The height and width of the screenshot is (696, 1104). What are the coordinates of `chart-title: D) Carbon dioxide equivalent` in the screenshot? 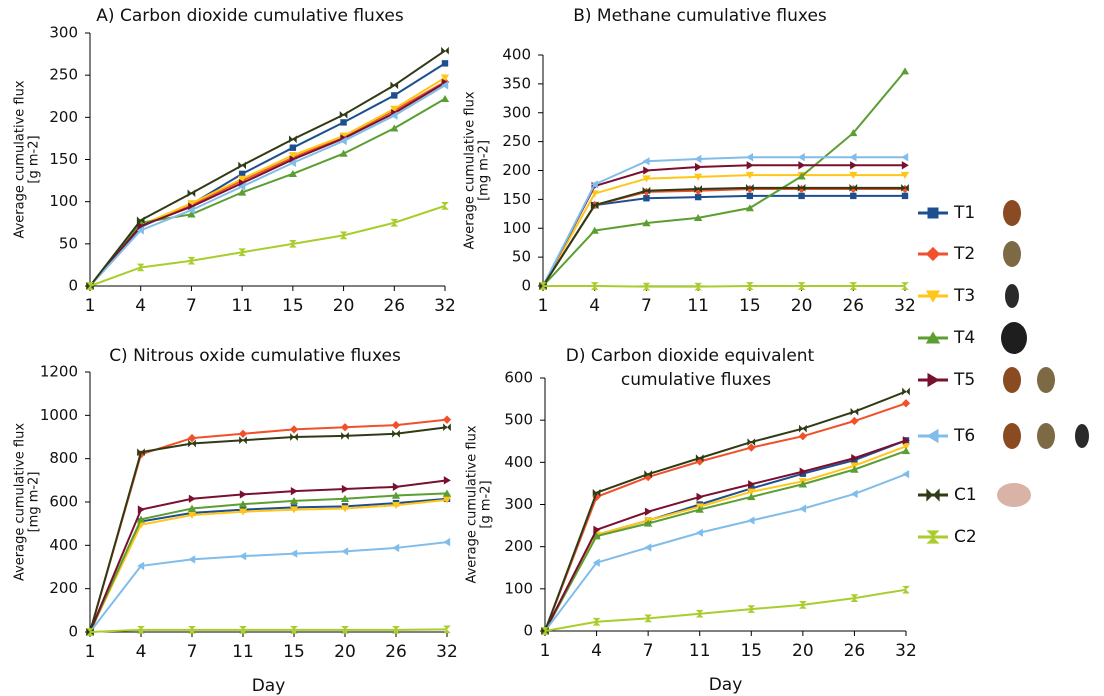 It's located at (690, 356).